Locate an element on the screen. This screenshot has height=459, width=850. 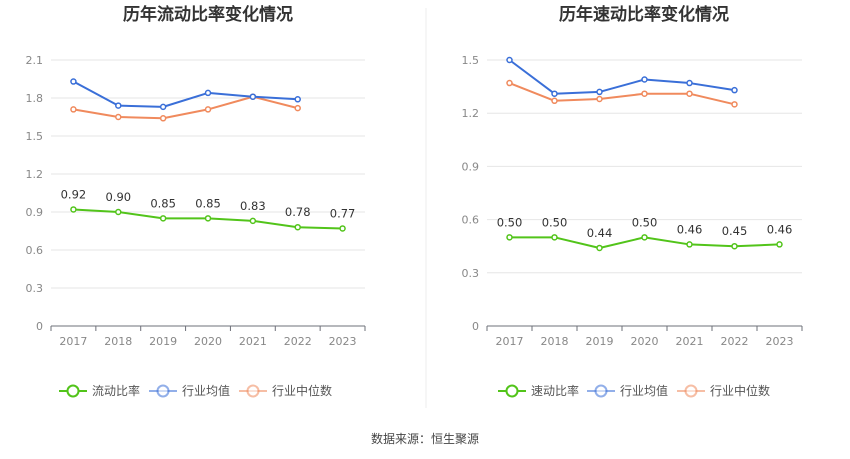
data-label: 0.45 is located at coordinates (735, 231).